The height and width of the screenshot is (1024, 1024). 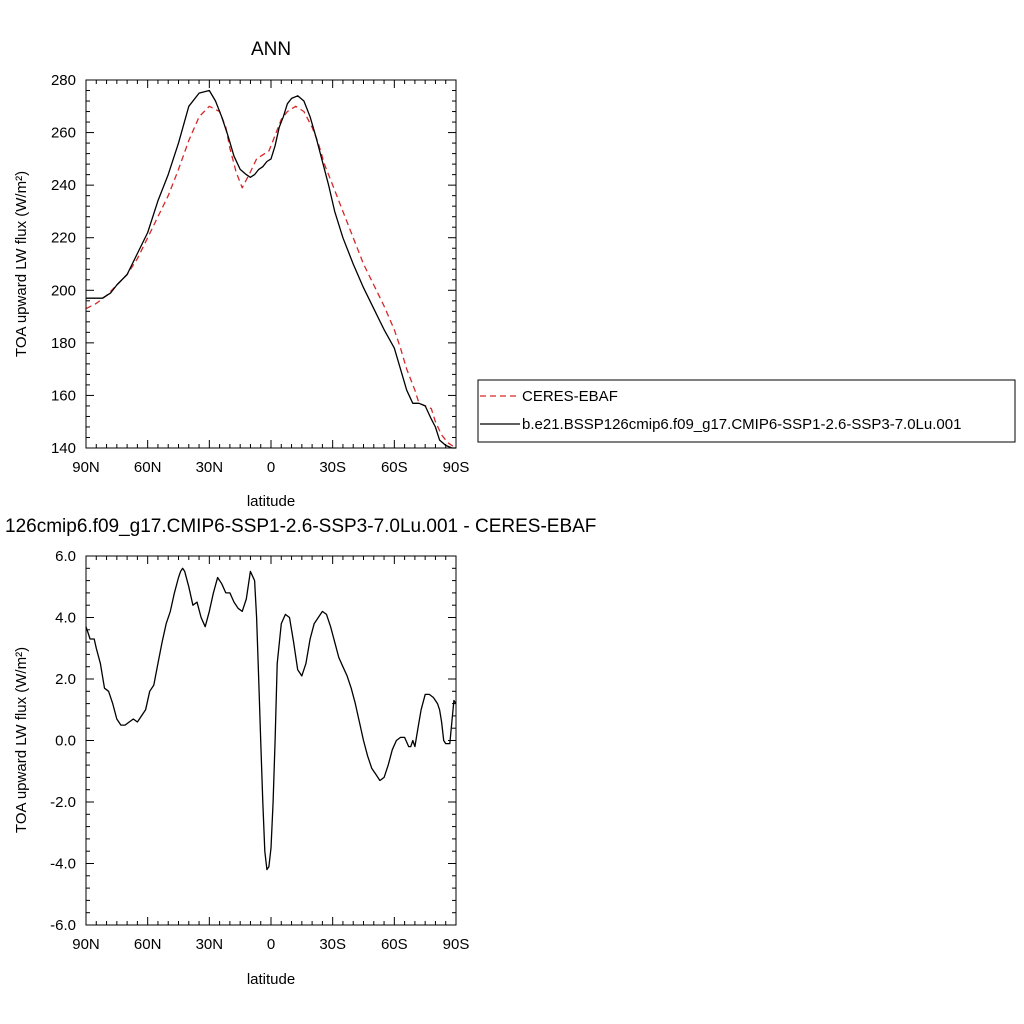 I want to click on bottom-y-axis: -6.0 -4.0 -2.0 0.0 2.0 4.0 6.0, so click(x=253, y=741).